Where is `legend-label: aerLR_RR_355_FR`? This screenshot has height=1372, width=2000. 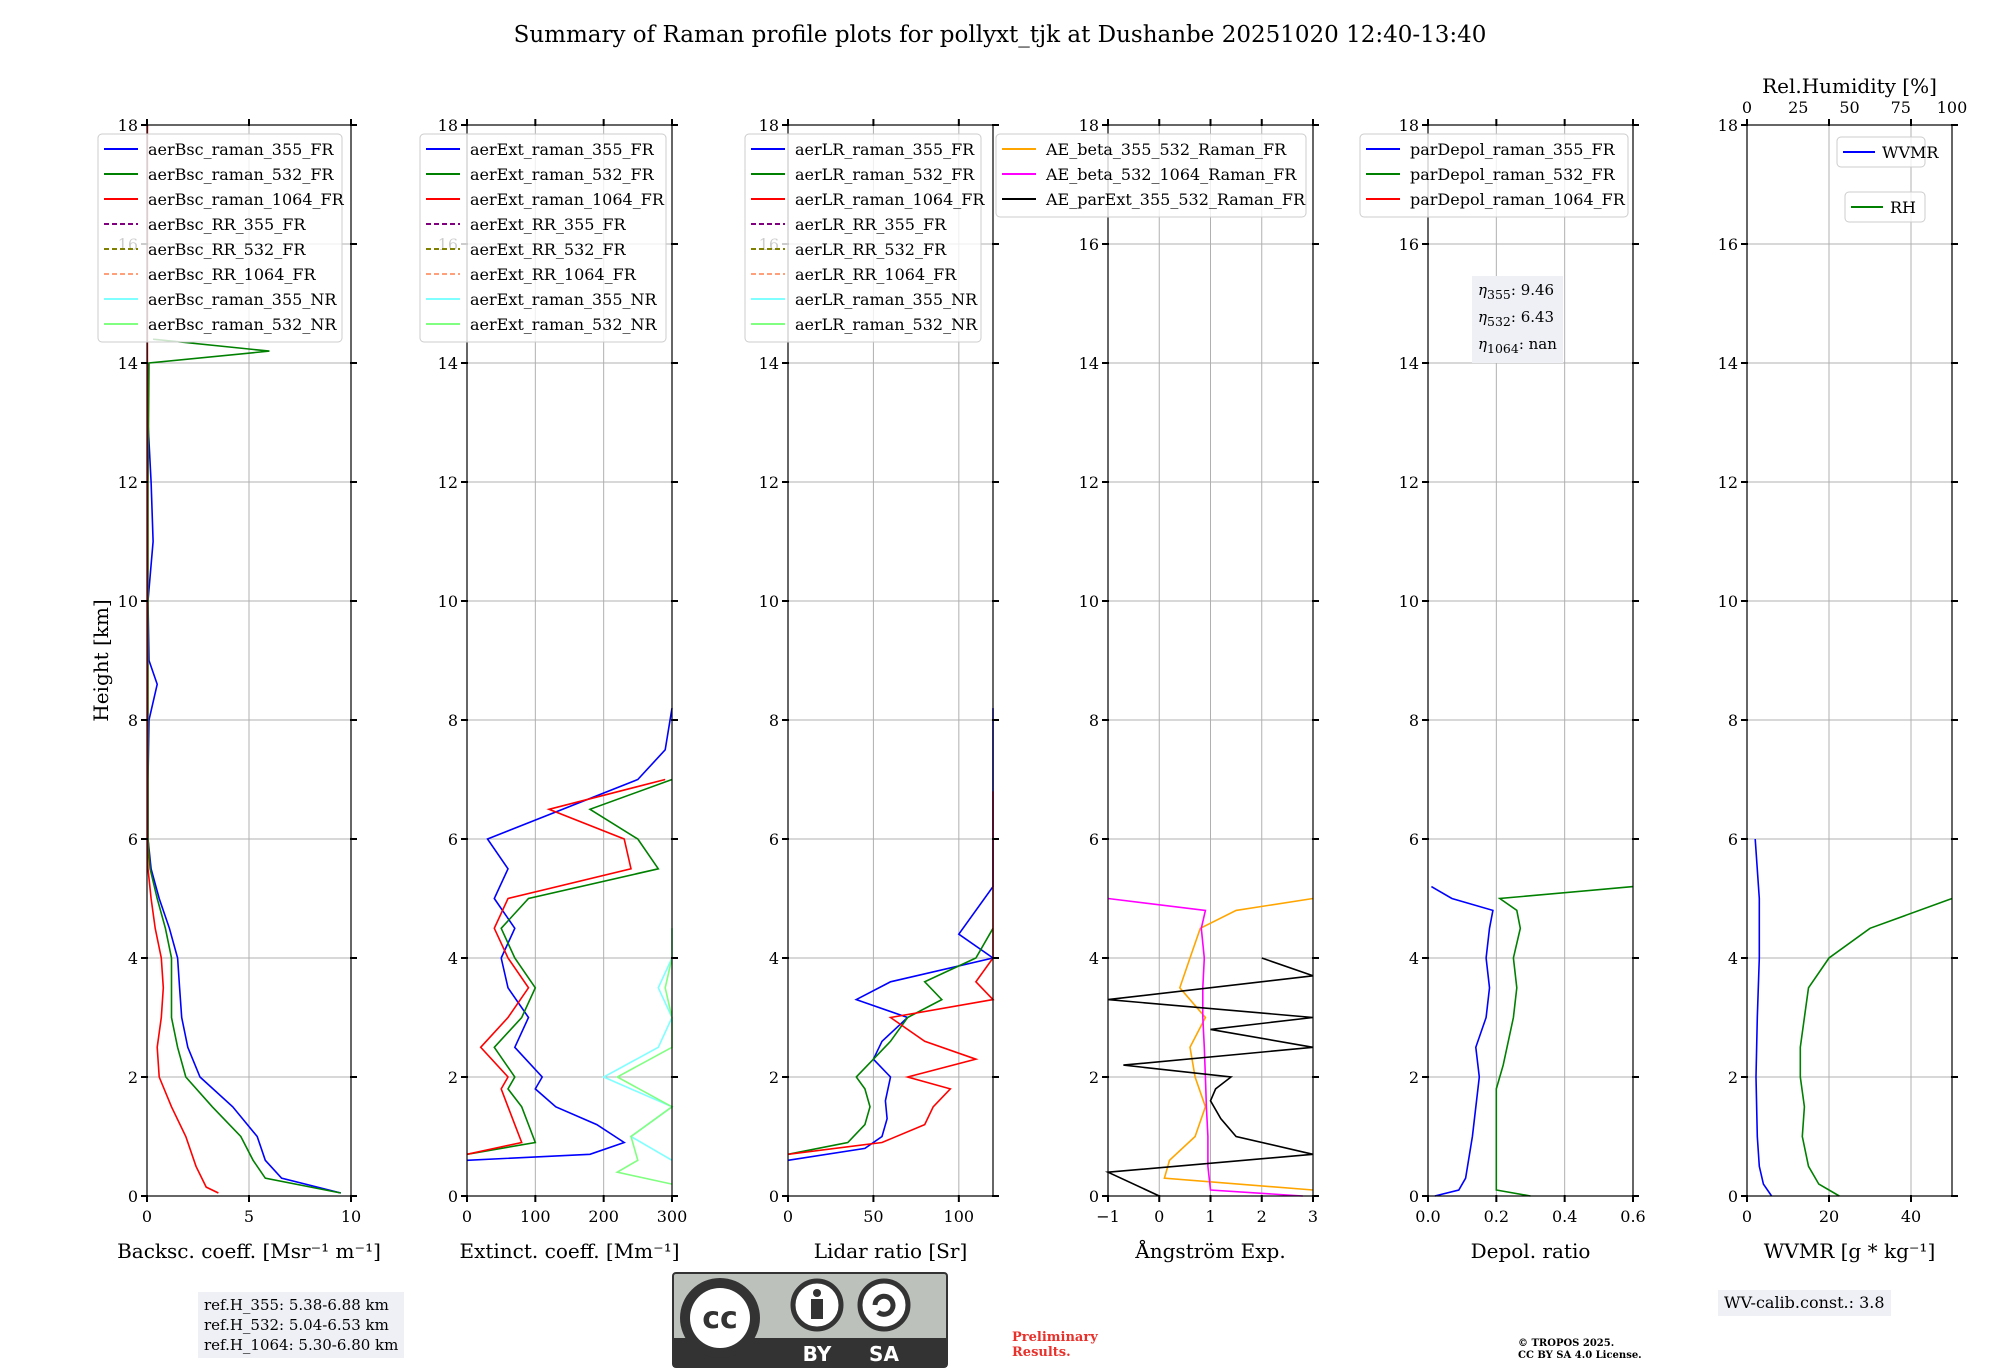 legend-label: aerLR_RR_355_FR is located at coordinates (871, 224).